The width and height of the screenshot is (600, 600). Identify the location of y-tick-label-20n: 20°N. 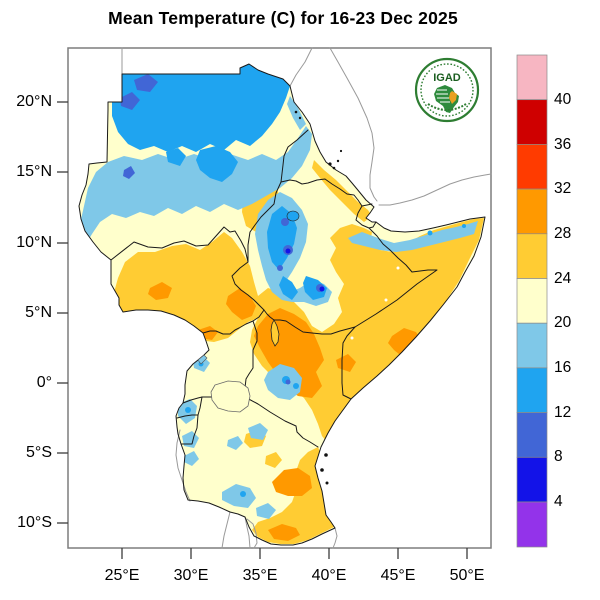
(34, 101).